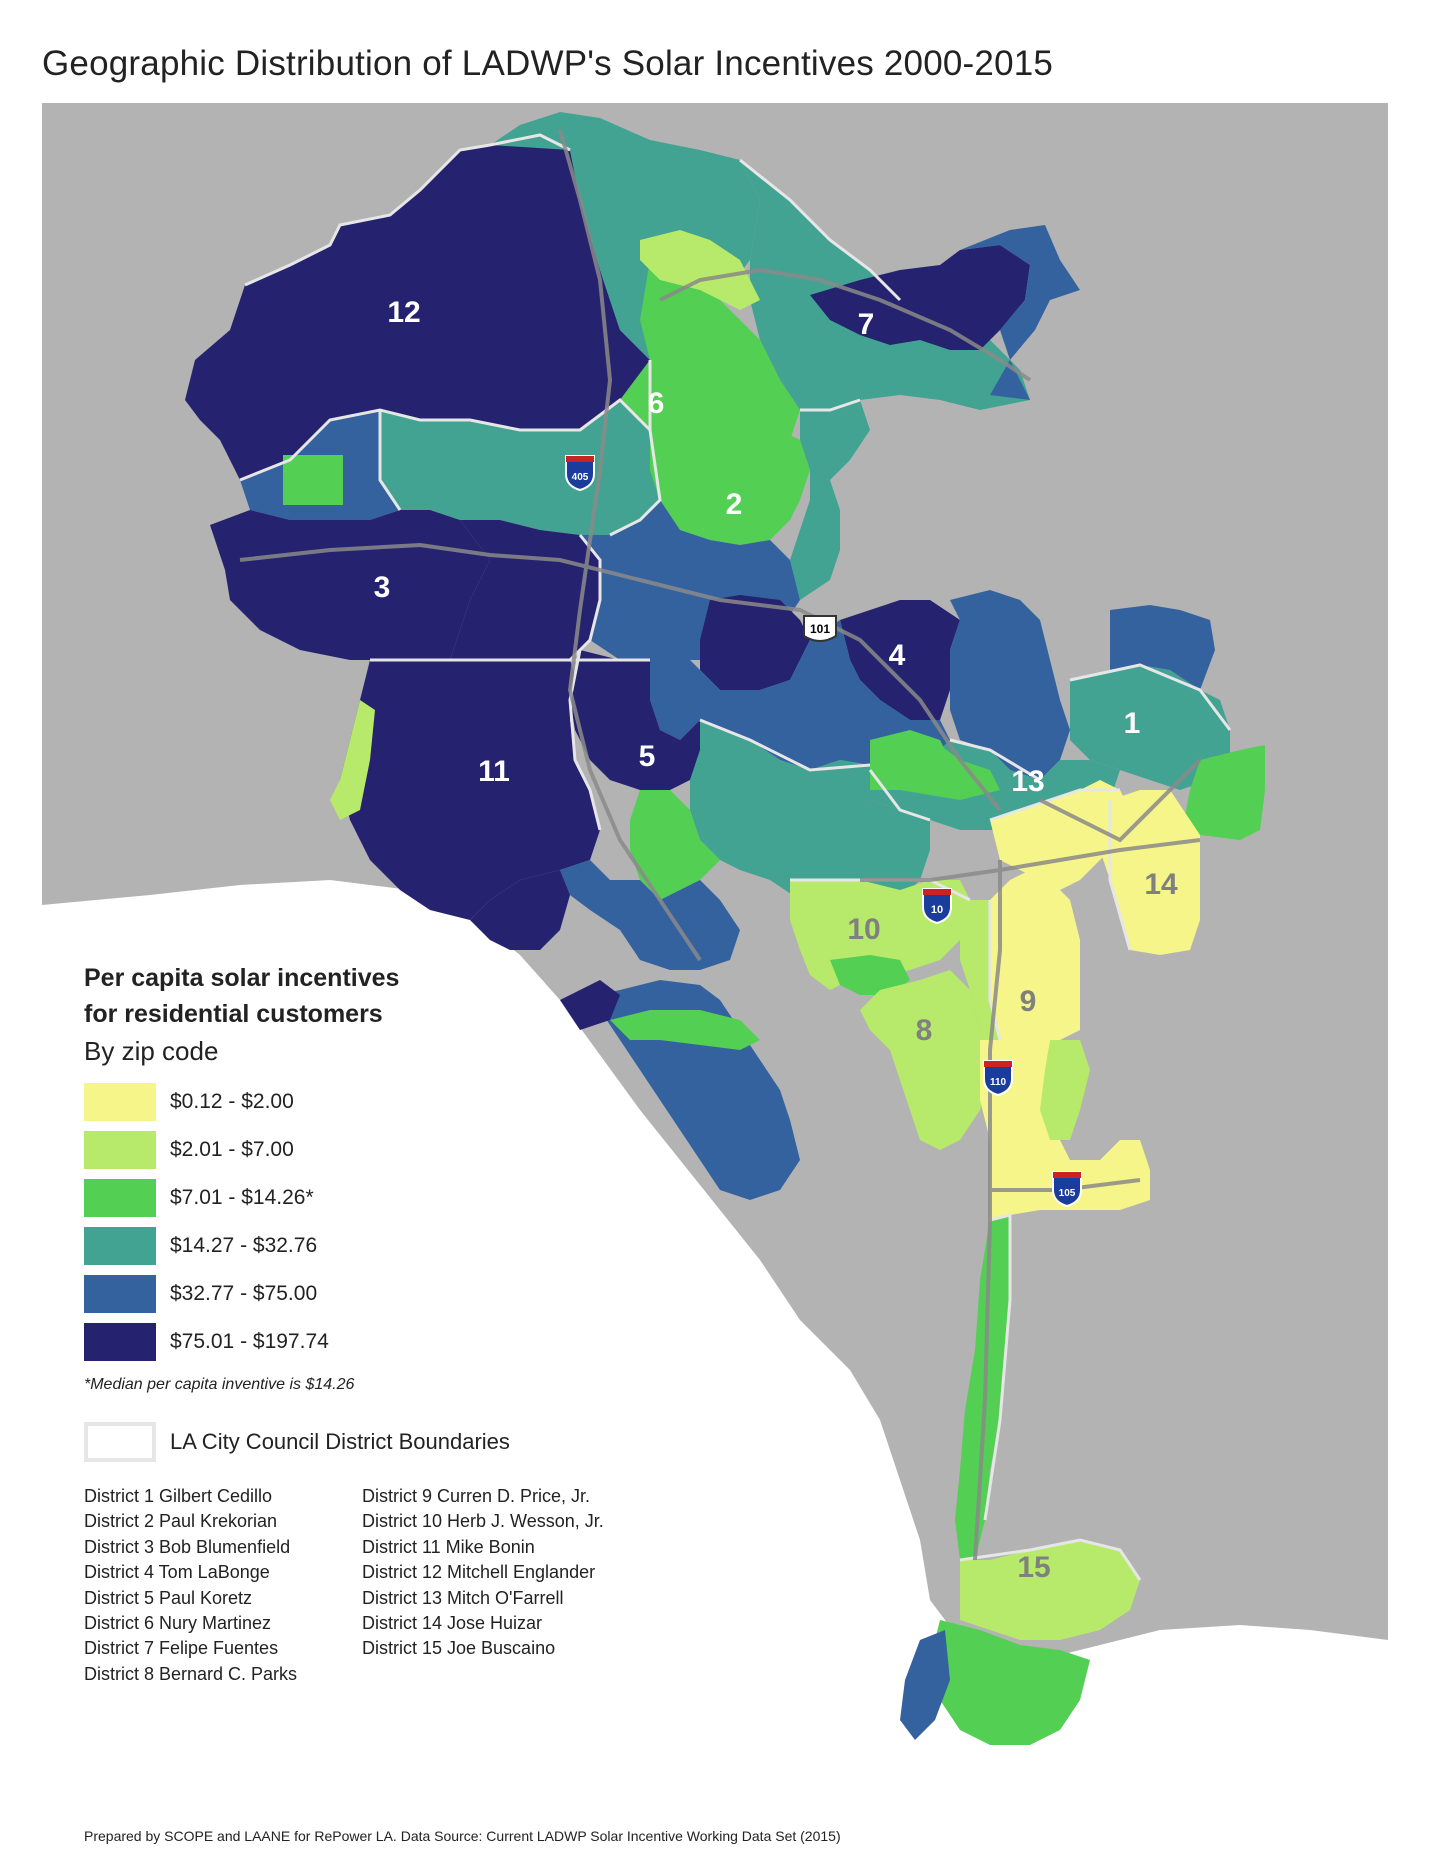 The height and width of the screenshot is (1864, 1440). What do you see at coordinates (249, 1341) in the screenshot?
I see `legend-label-6: $75.01 - $197.74` at bounding box center [249, 1341].